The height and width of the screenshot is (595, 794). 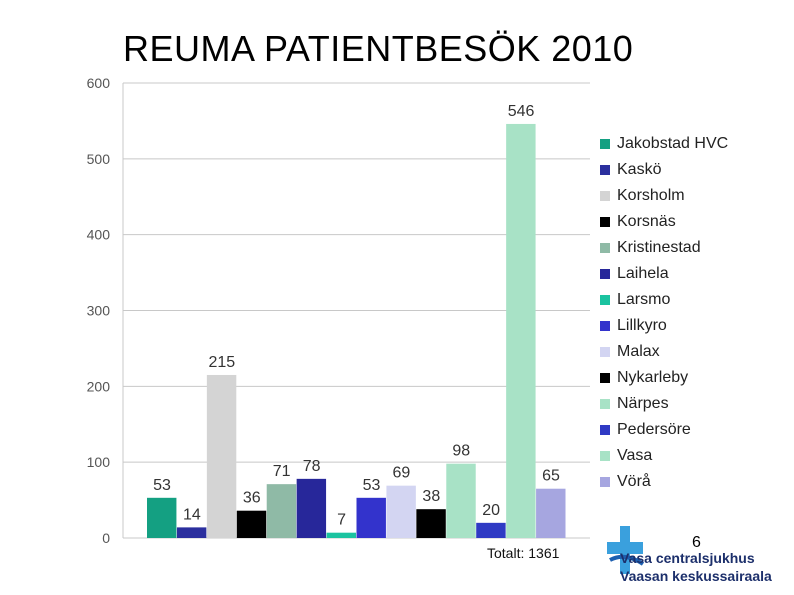 I want to click on legend-item: Närpes, so click(x=664, y=404).